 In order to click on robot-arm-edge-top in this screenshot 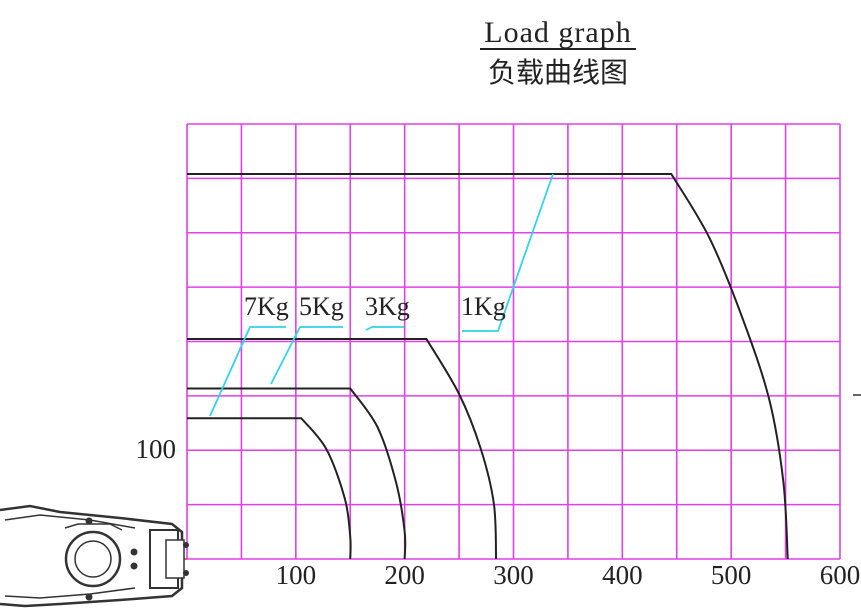, I will do `click(70, 521)`.